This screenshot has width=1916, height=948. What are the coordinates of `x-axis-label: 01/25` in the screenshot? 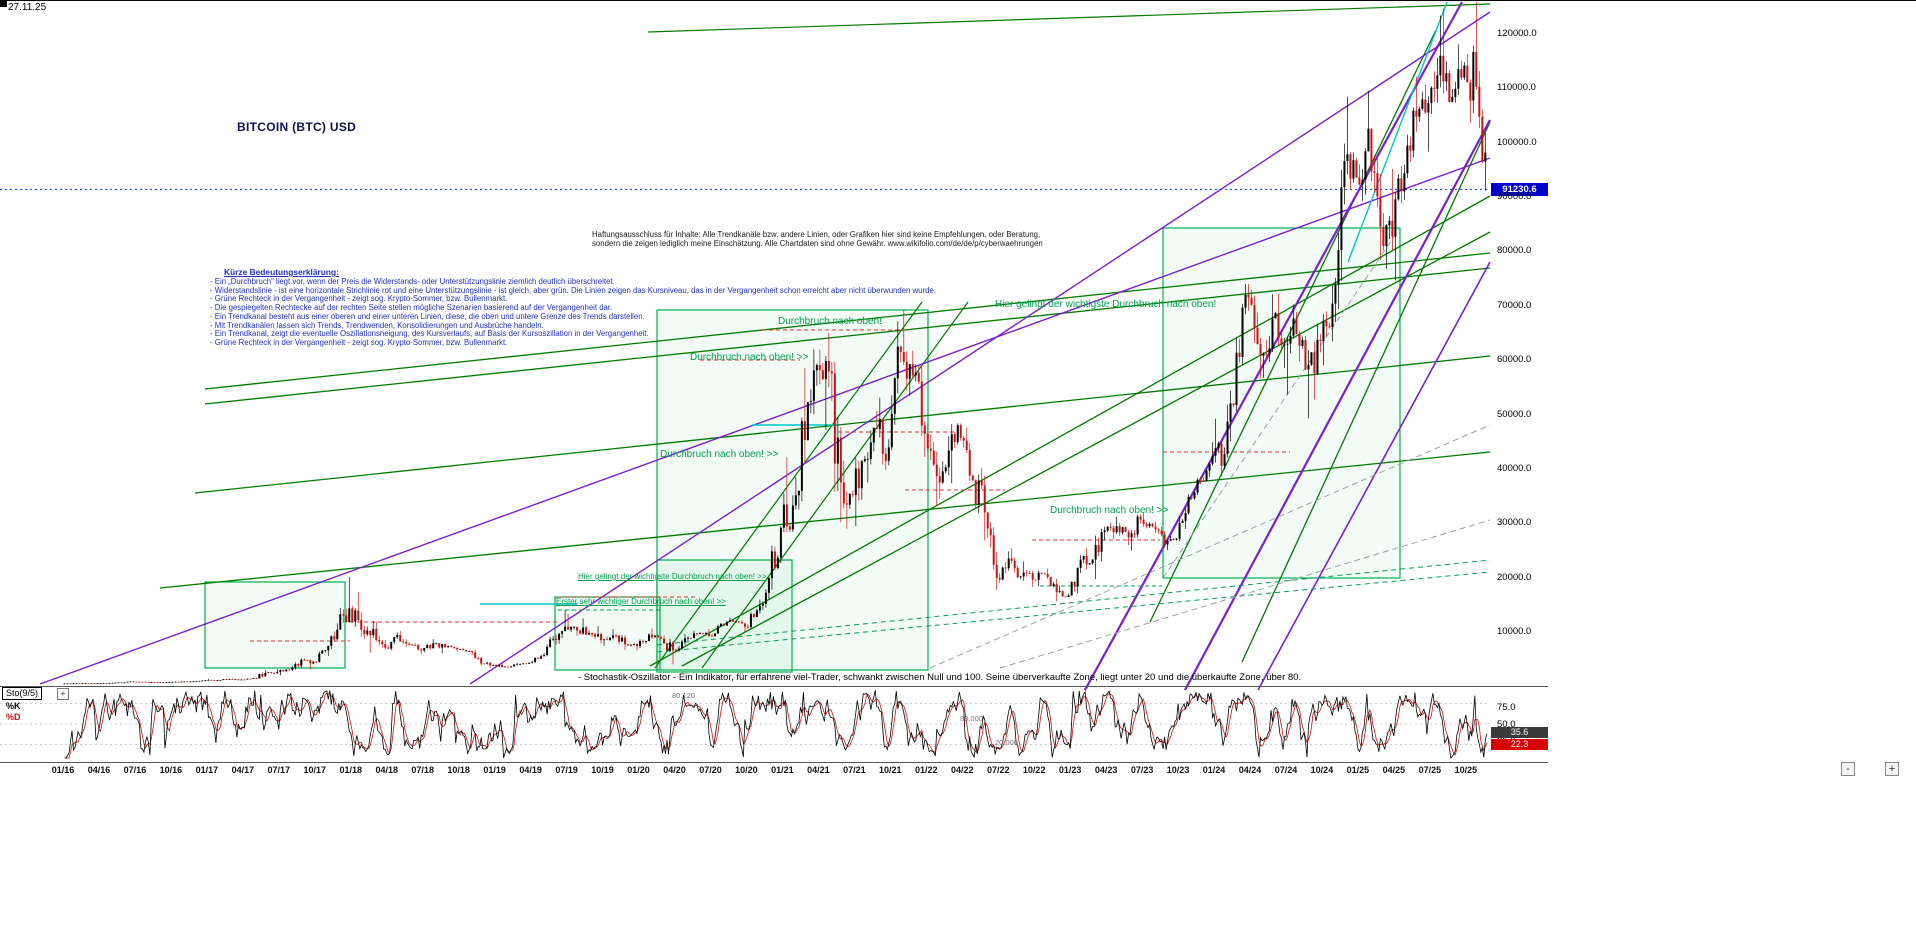 It's located at (1358, 770).